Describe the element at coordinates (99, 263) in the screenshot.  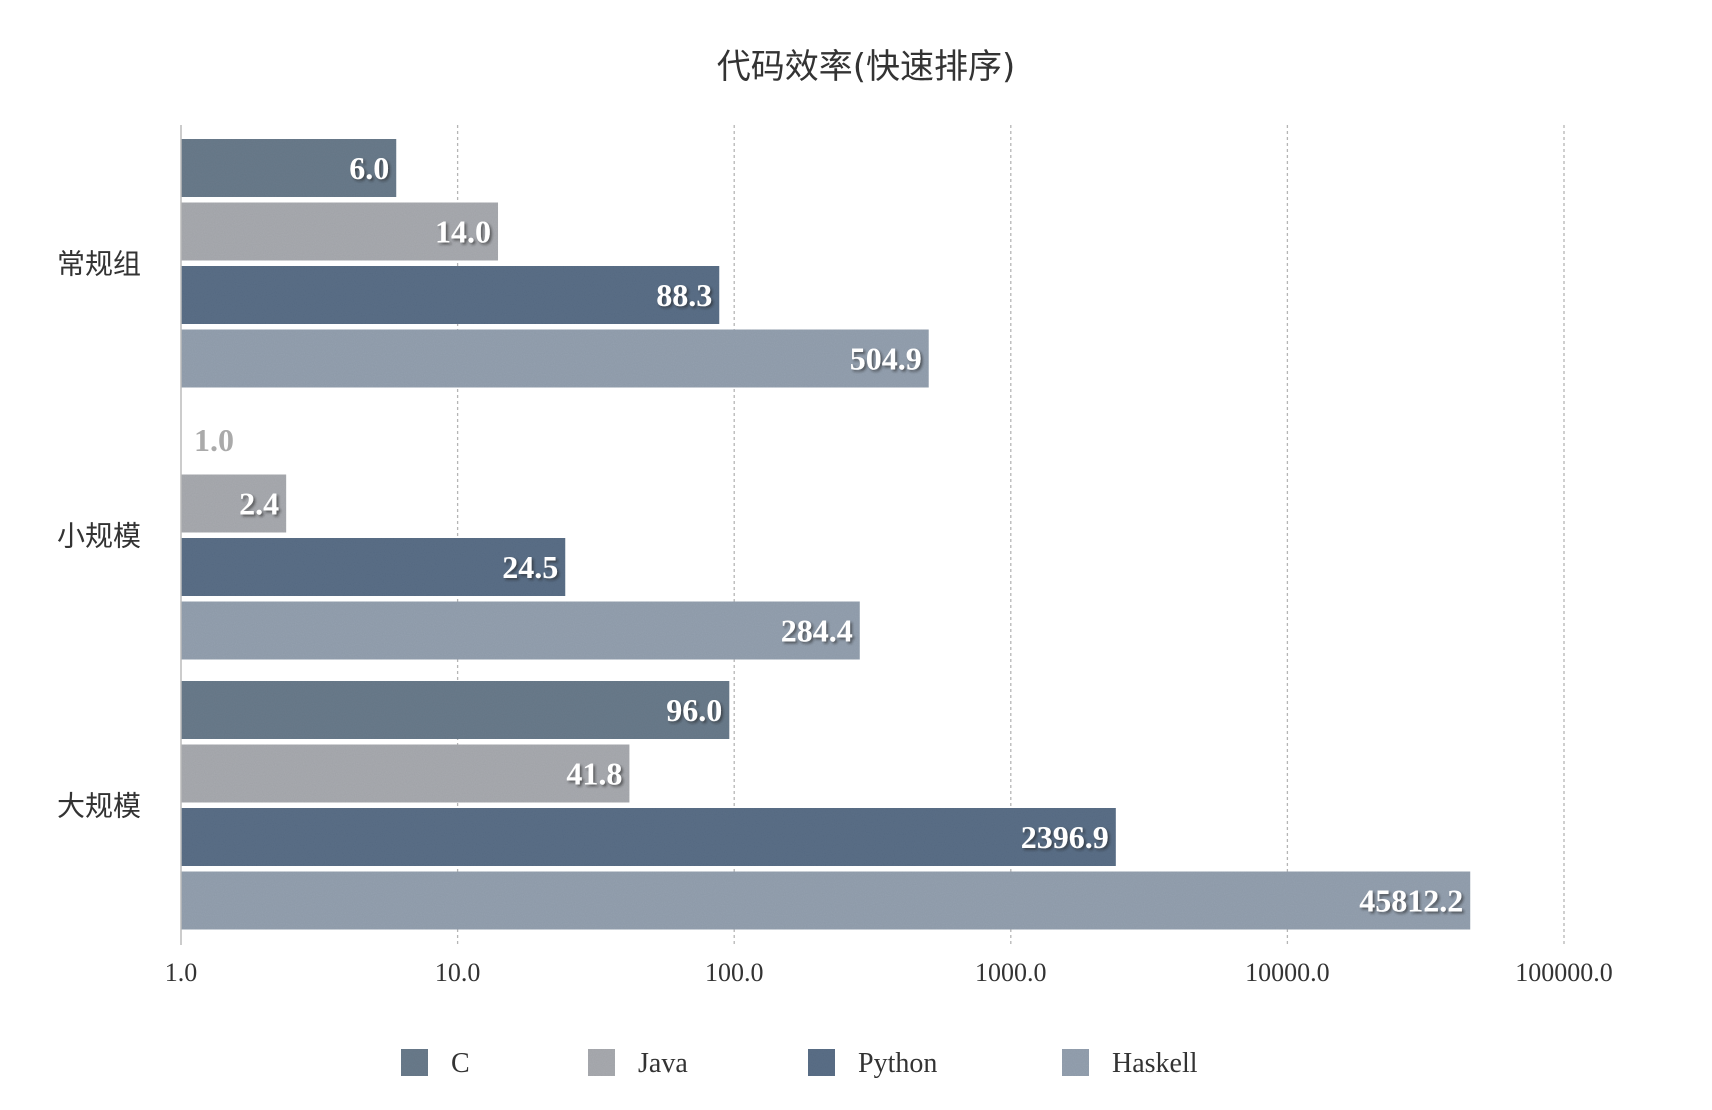
I see `category-label: 常规组` at that location.